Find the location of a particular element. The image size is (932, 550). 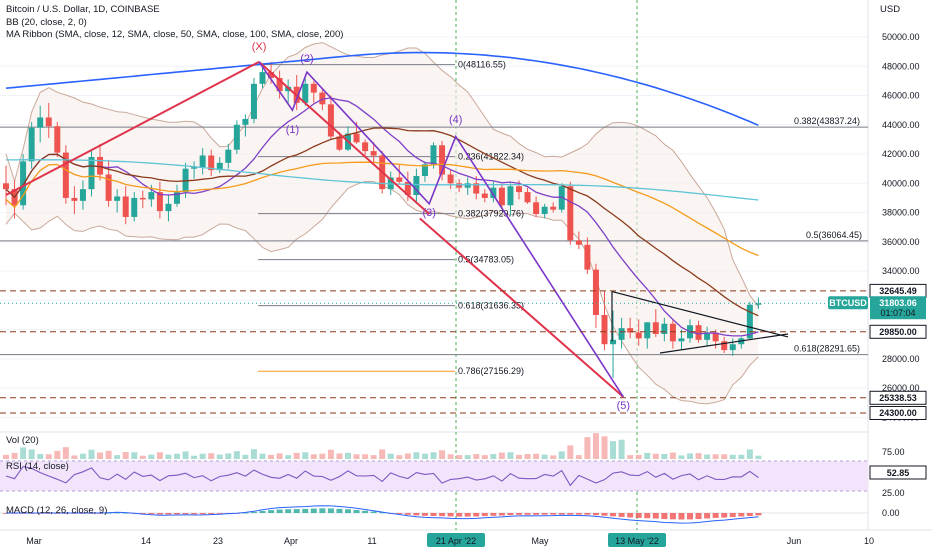

y-tick-label-8: 40000.00 is located at coordinates (901, 183).